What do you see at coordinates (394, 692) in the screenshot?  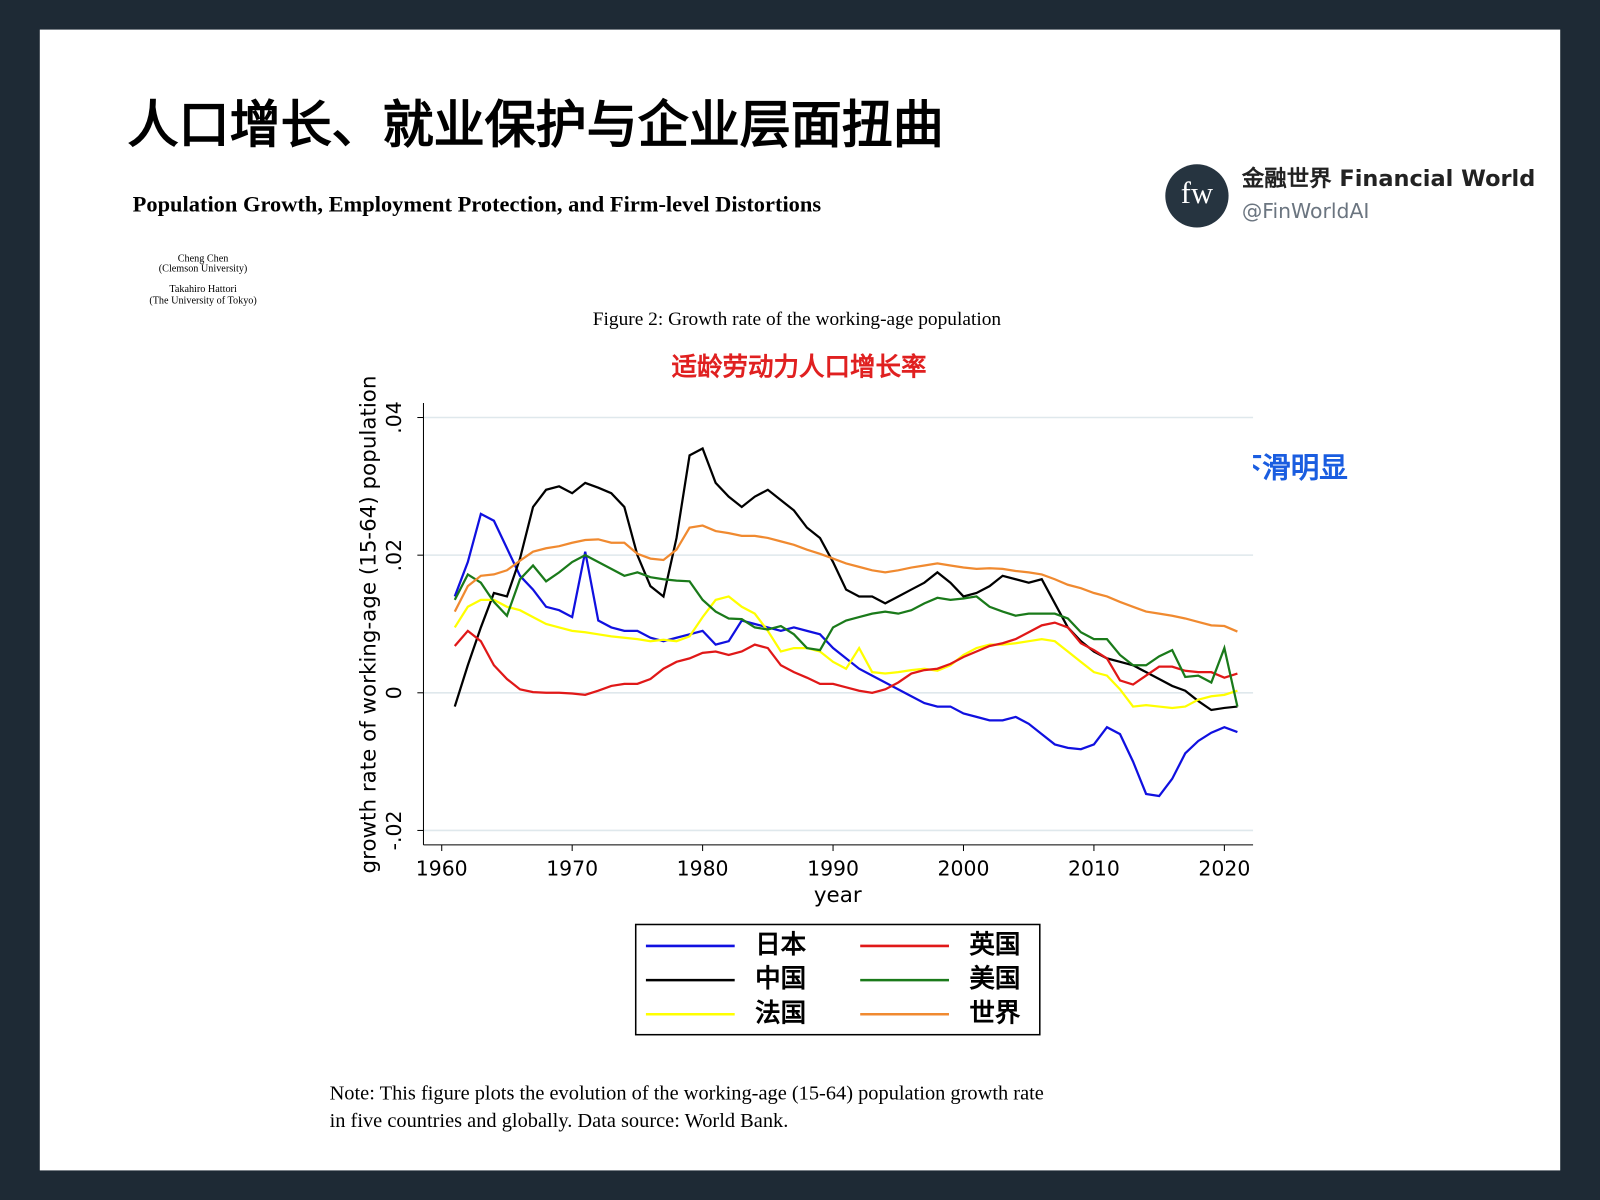 I see `y-tick-label: 0` at bounding box center [394, 692].